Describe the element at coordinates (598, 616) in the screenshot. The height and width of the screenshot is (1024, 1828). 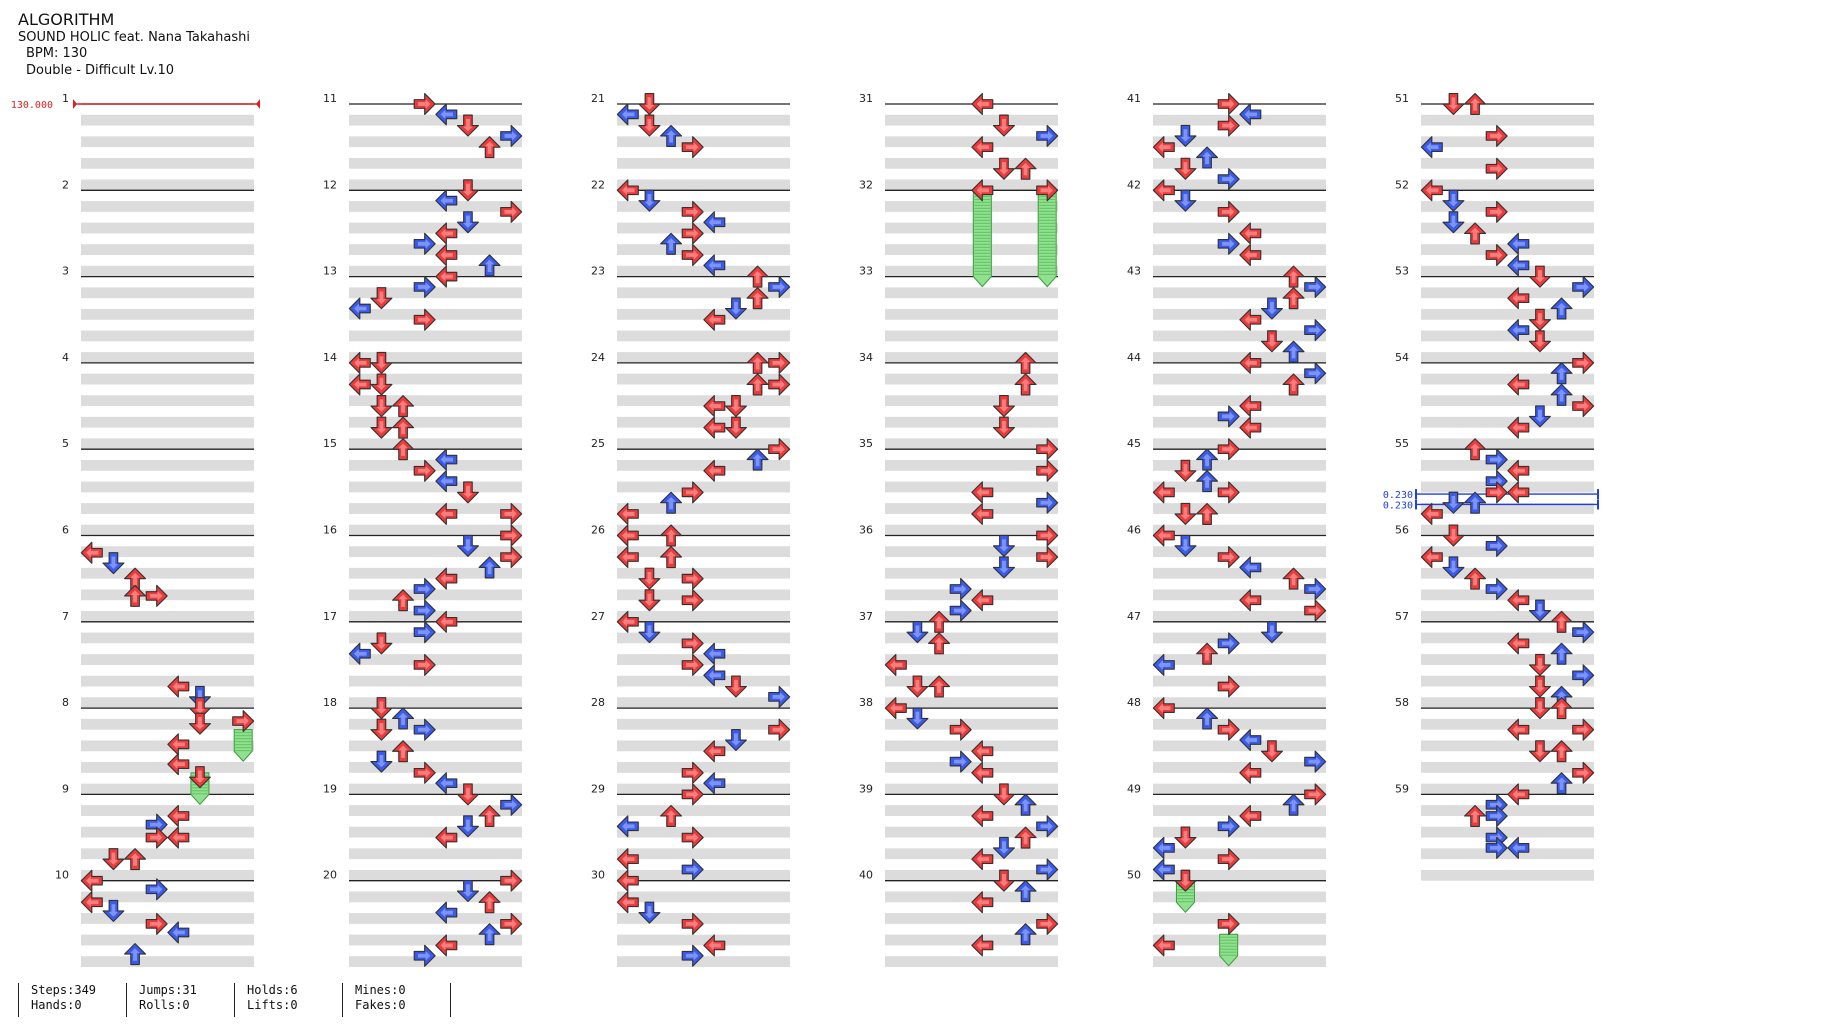
I see `measure-number: 27` at that location.